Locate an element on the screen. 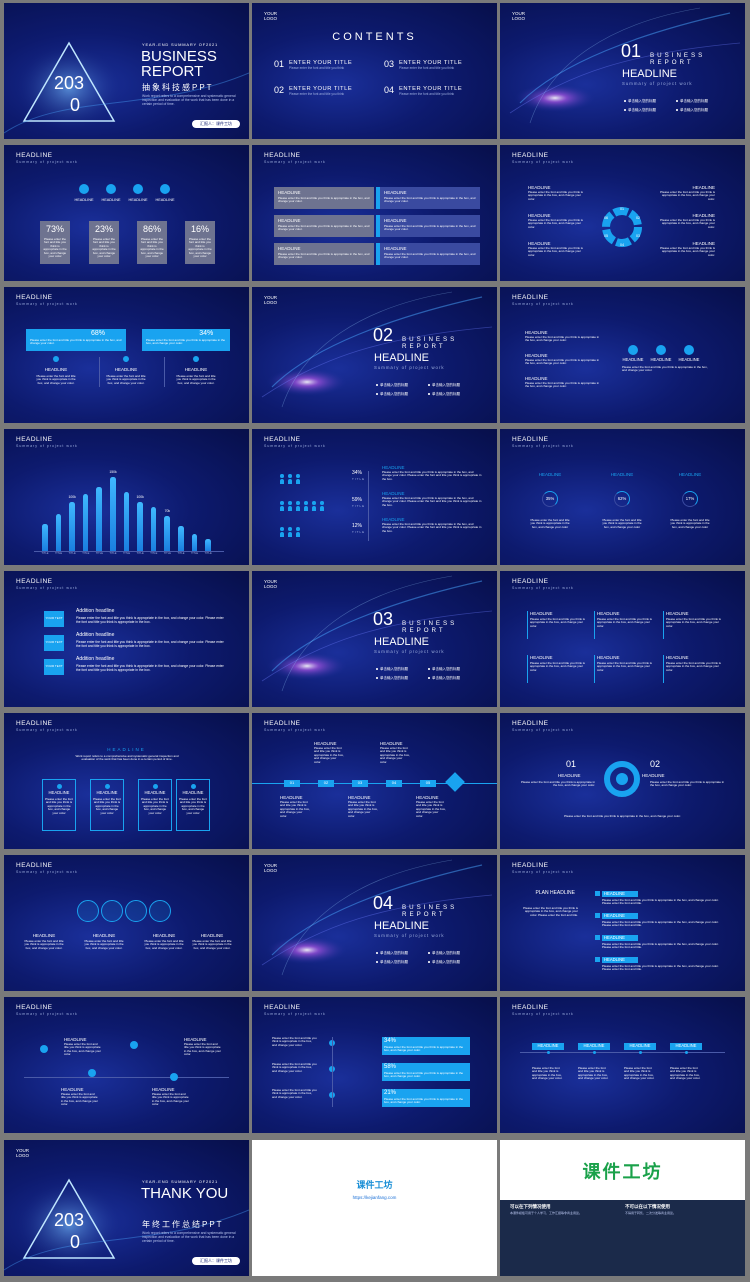 The height and width of the screenshot is (1282, 750). step-number: 04 is located at coordinates (394, 782).